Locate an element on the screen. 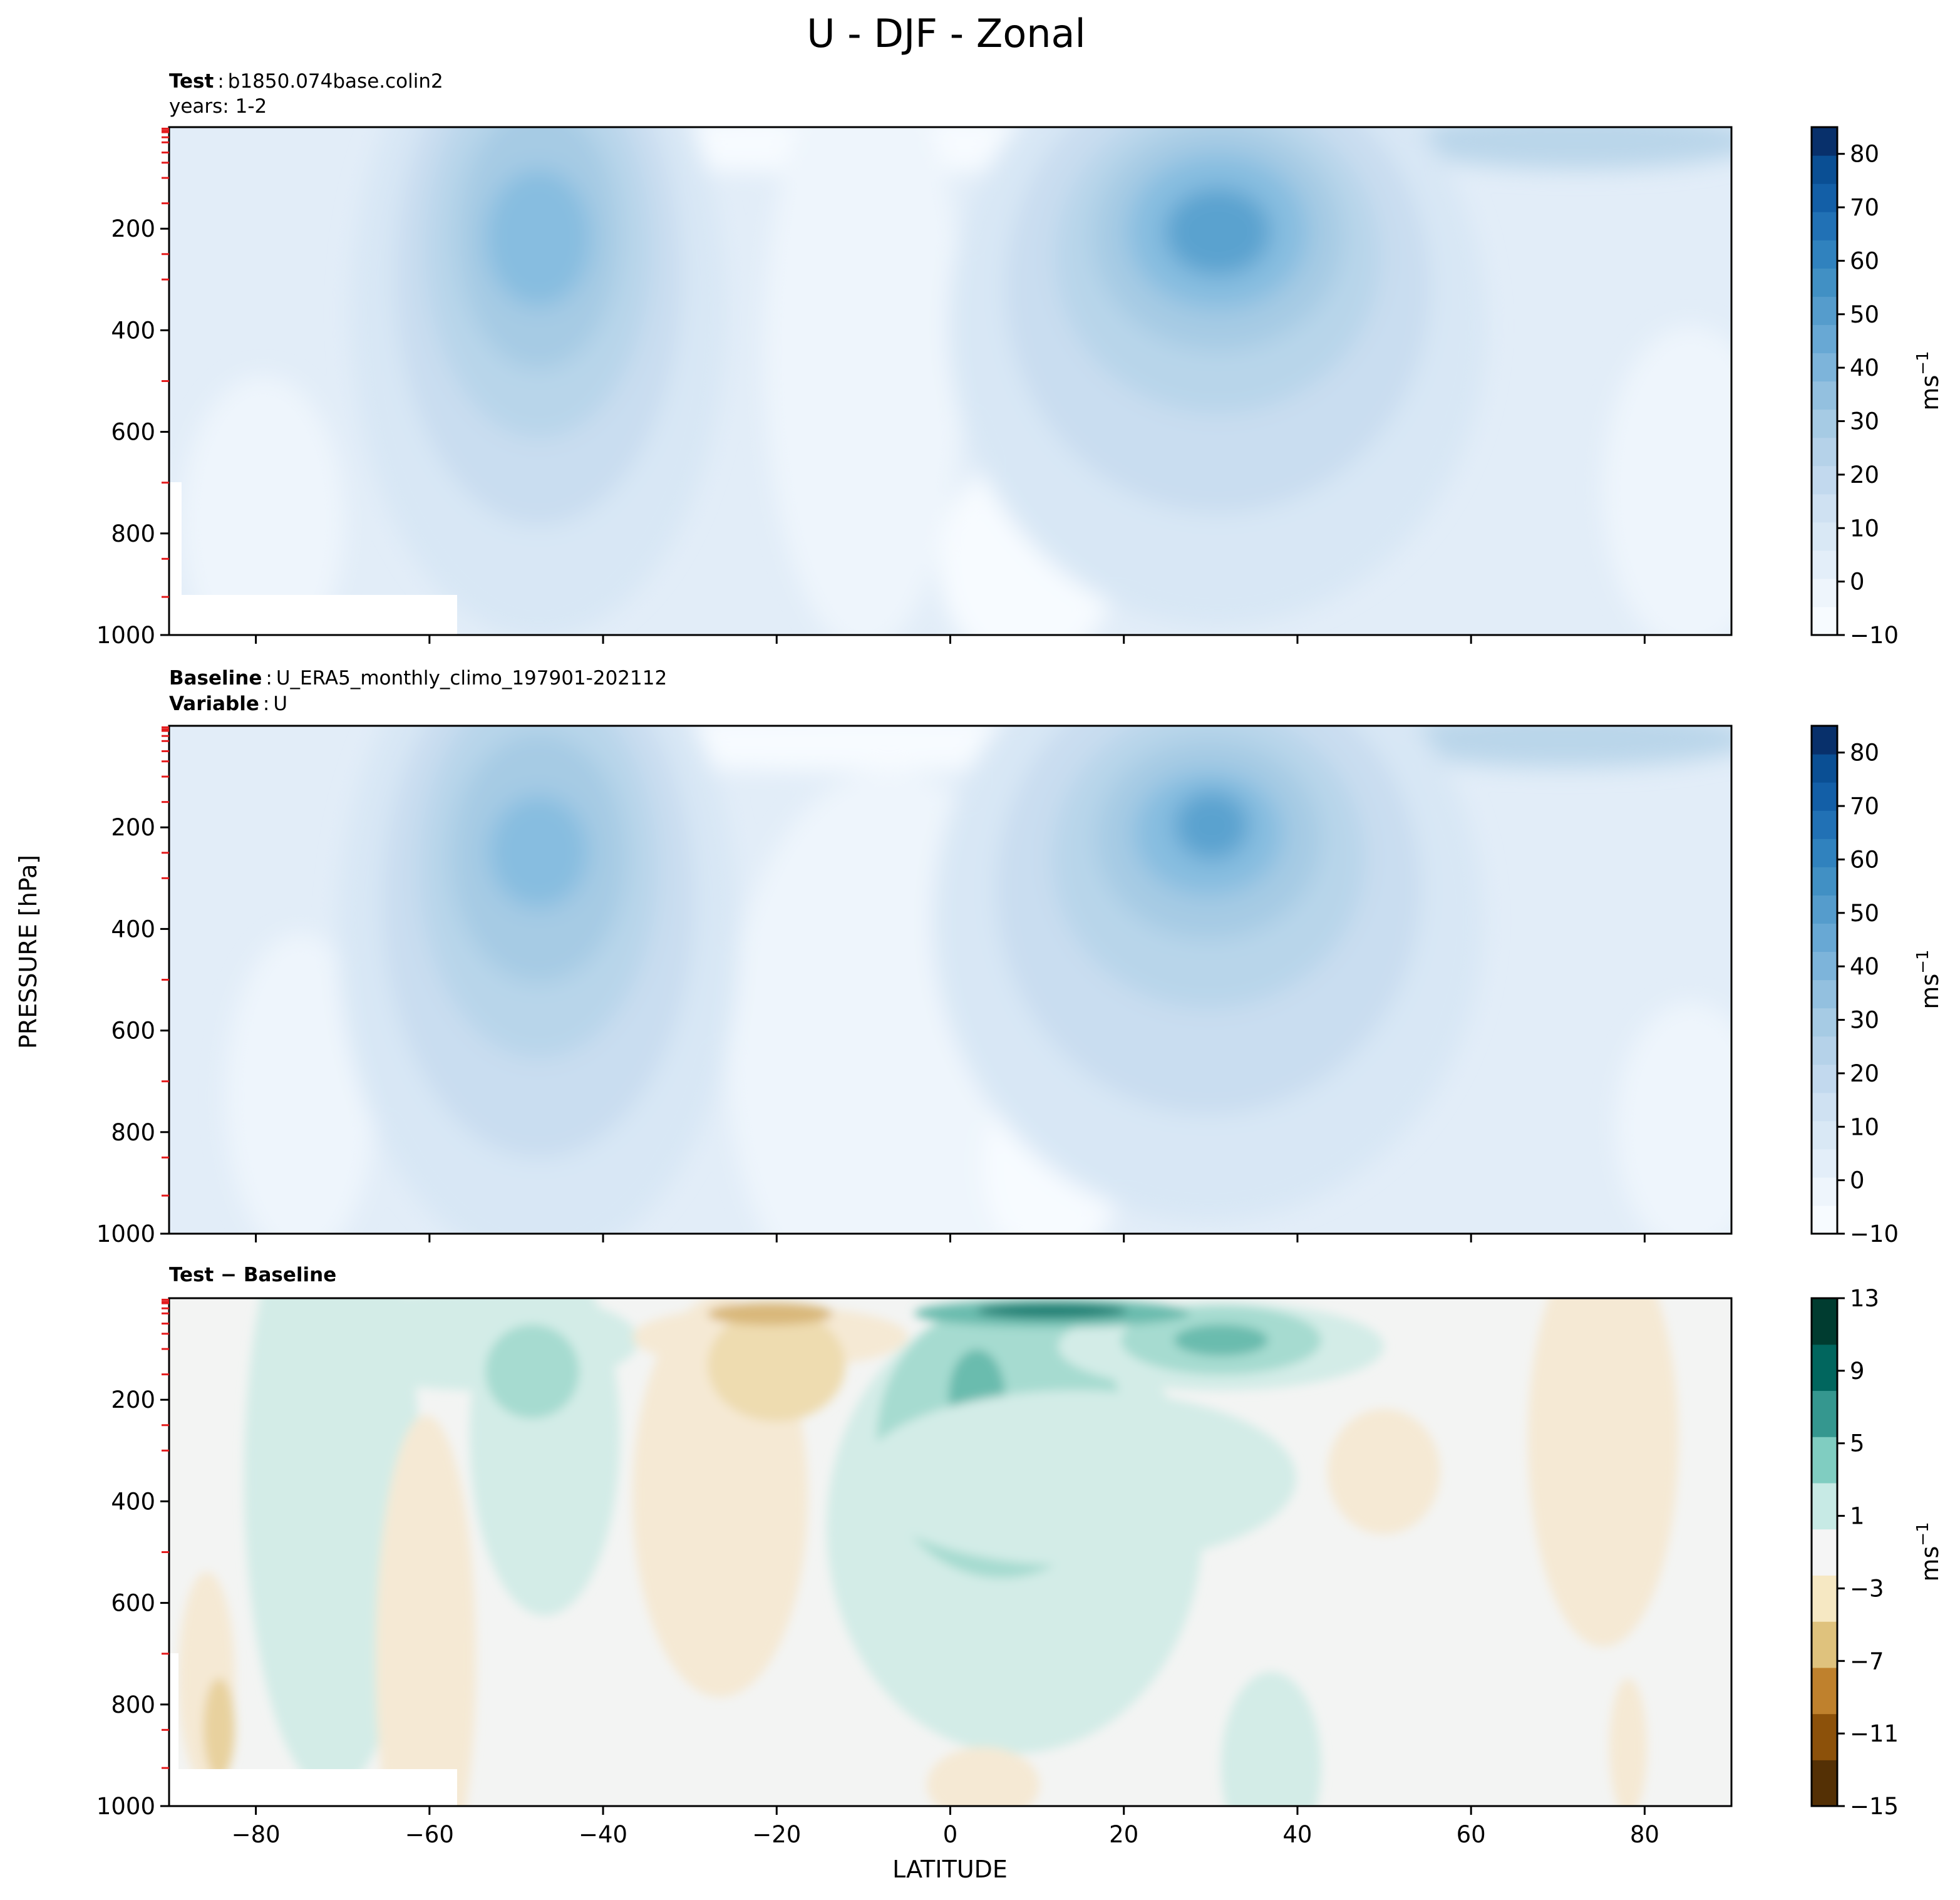 This screenshot has height=1900, width=1960. colorbar-tick-label: −7 is located at coordinates (1867, 1662).